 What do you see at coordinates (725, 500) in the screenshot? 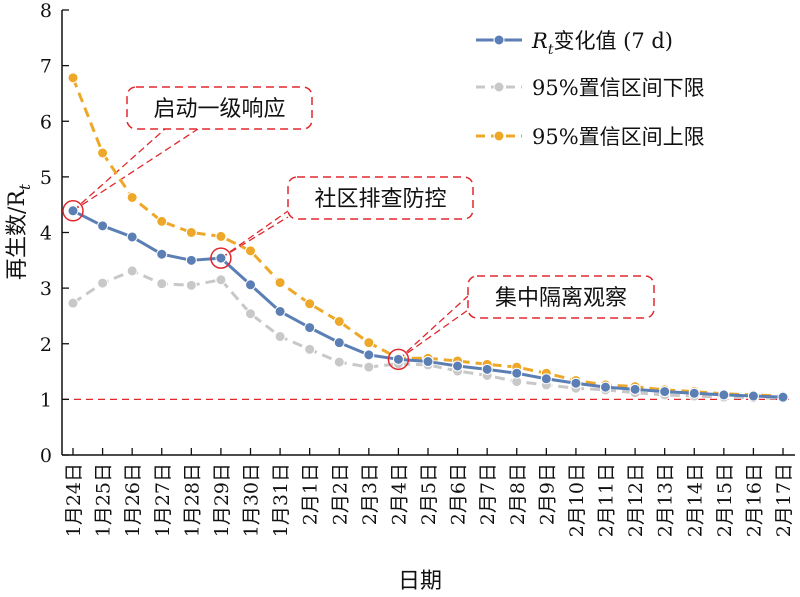
I see `x-tick-label: 2月15日` at bounding box center [725, 500].